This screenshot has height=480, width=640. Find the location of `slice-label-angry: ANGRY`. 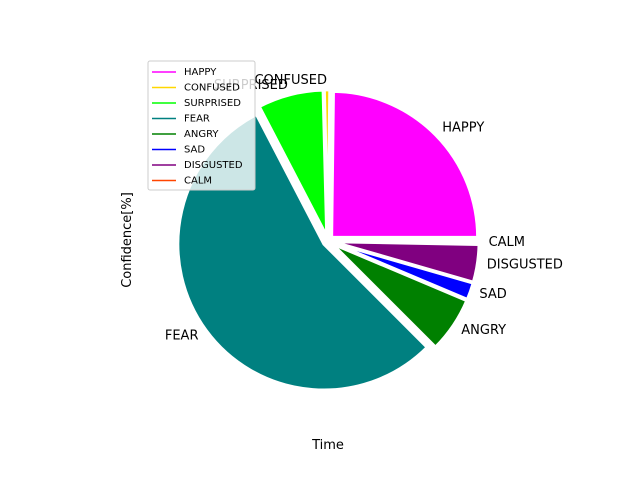

slice-label-angry: ANGRY is located at coordinates (483, 330).